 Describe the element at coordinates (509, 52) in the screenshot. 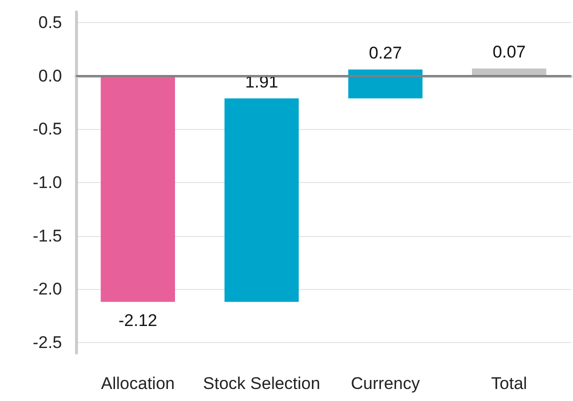

I see `data-label: 0.07` at that location.